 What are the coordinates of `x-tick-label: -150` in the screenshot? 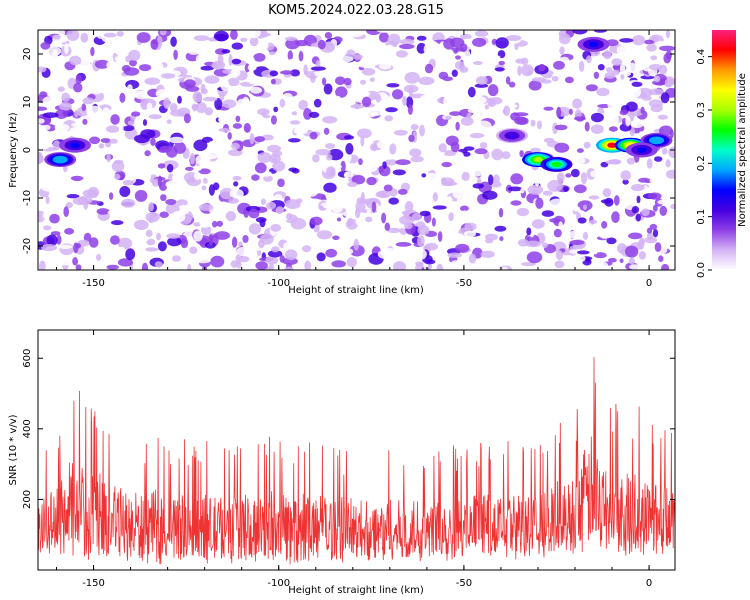 It's located at (93, 583).